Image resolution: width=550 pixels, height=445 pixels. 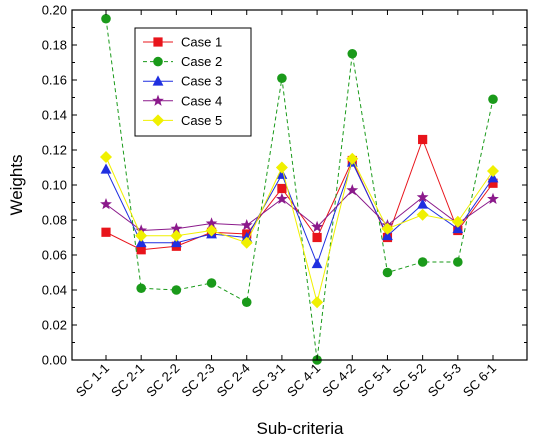 What do you see at coordinates (233, 380) in the screenshot?
I see `x-tick-label: SC 2-4` at bounding box center [233, 380].